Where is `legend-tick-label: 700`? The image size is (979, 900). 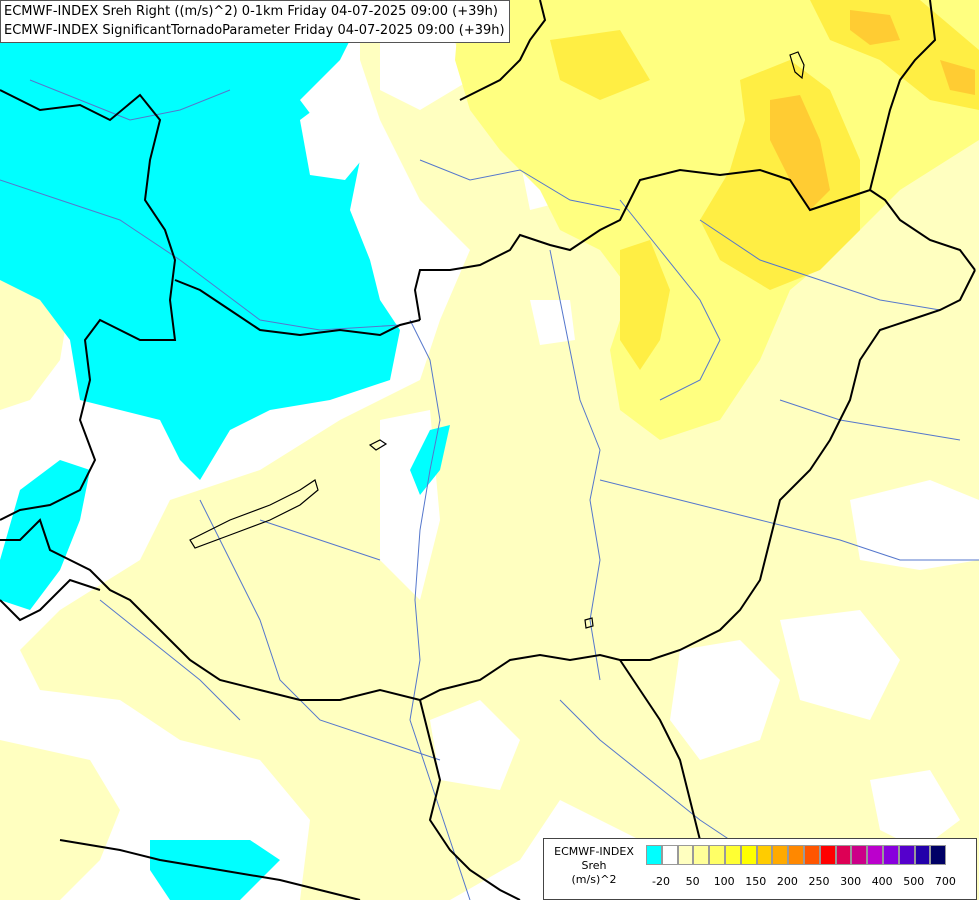
legend-tick-label: 700 is located at coordinates (945, 881).